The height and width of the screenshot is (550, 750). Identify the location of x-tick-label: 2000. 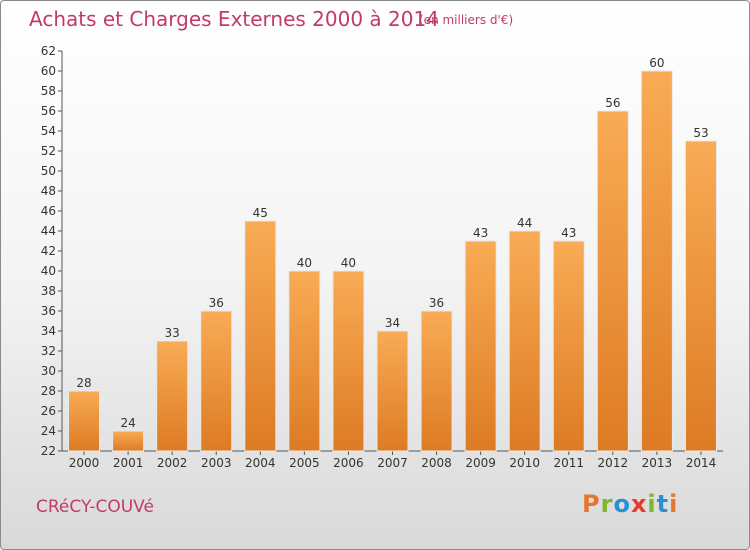
(84, 463).